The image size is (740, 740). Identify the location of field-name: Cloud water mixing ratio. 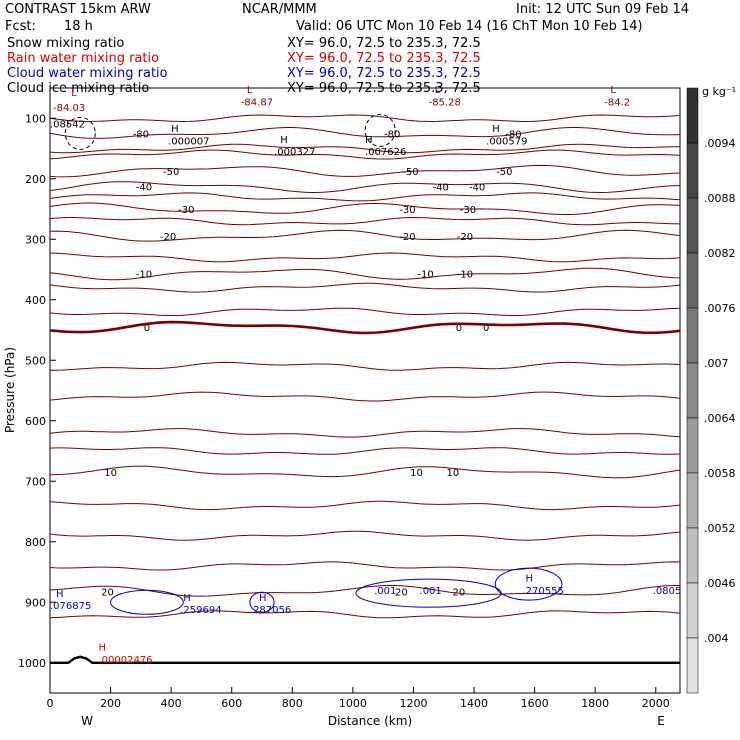
(87, 73).